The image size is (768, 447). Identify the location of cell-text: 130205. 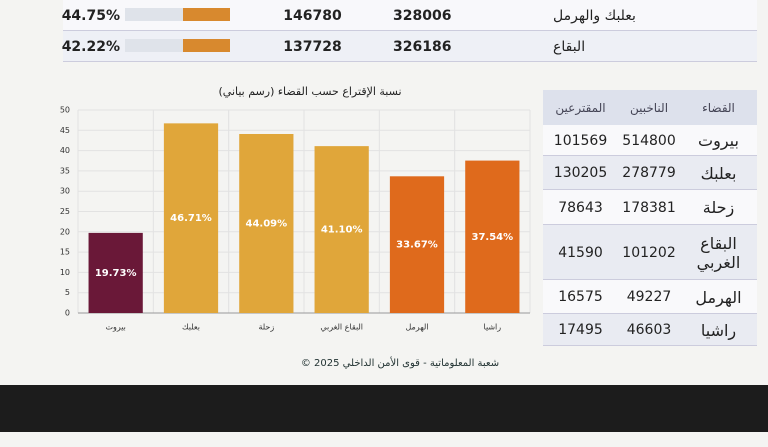
(580, 173).